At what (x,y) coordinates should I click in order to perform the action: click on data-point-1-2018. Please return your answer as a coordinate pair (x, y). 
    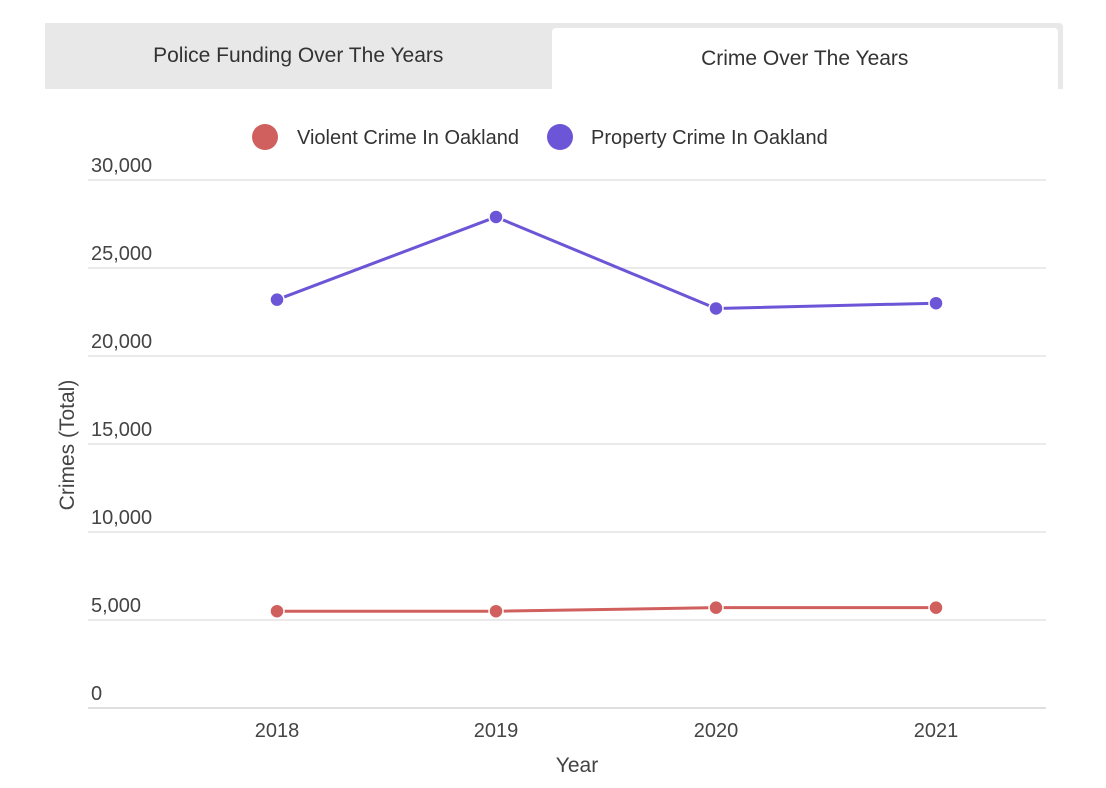
    Looking at the image, I should click on (277, 299).